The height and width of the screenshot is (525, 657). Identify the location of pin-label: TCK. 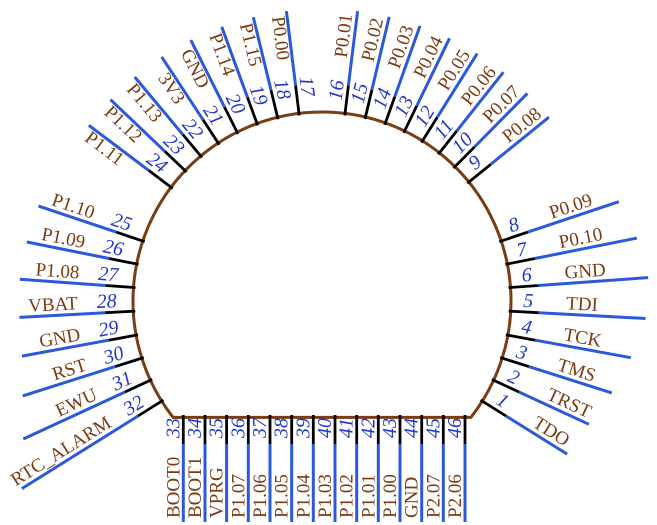
(582, 338).